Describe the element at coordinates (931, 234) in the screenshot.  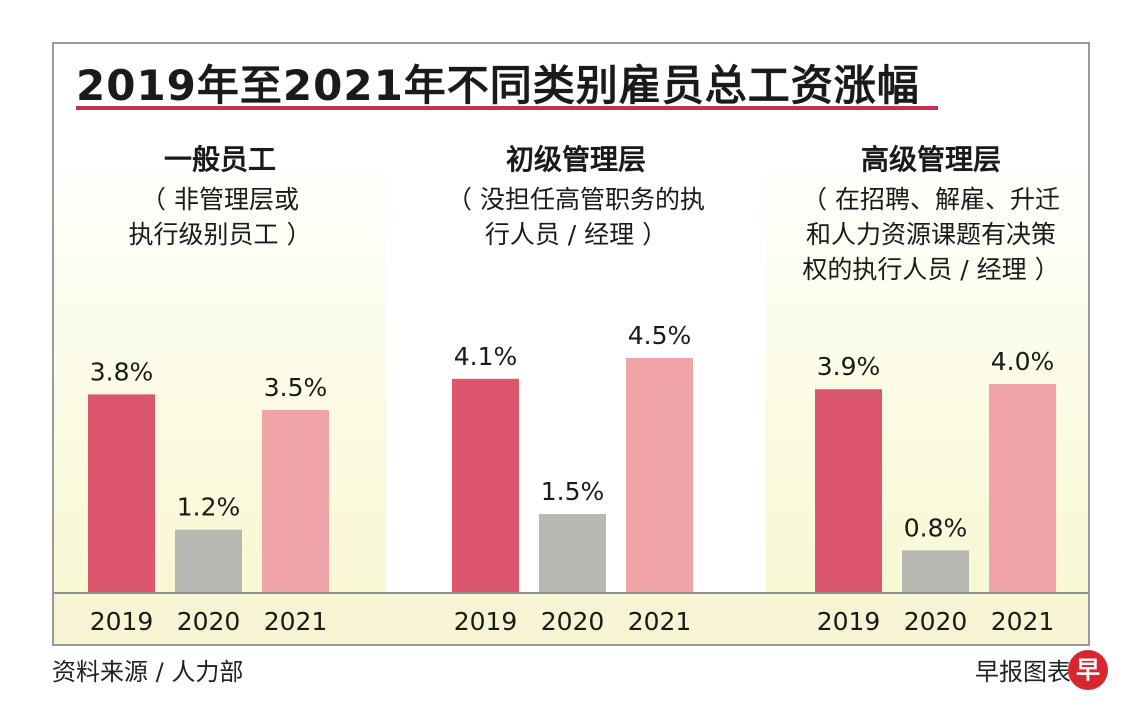
I see `panel-subtitle-senior: （ 在招聘、解雇、升迁 和人力资源课题有决策 权的执行人员 / 经理 ）` at that location.